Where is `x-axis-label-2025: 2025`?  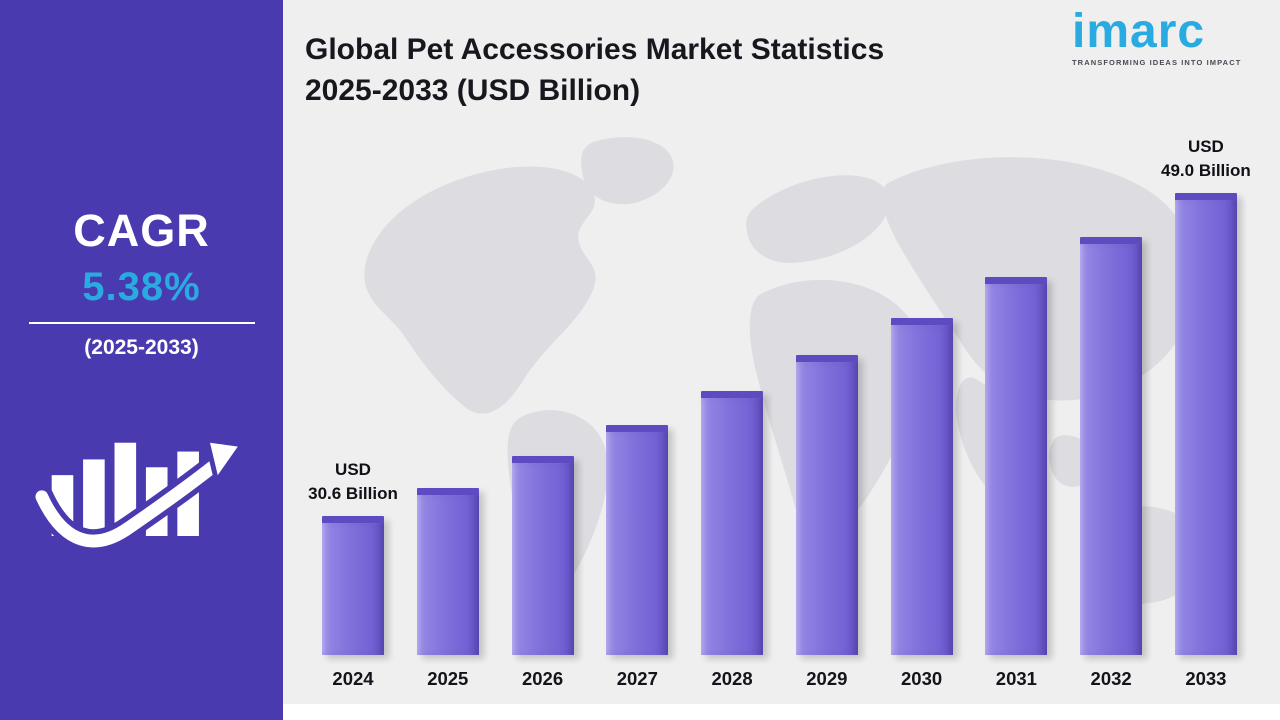
x-axis-label-2025: 2025 is located at coordinates (448, 678).